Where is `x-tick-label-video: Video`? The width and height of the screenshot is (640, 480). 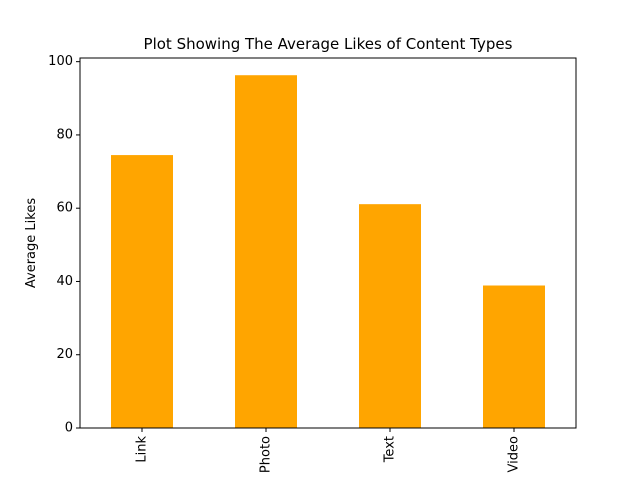 x-tick-label-video: Video is located at coordinates (514, 454).